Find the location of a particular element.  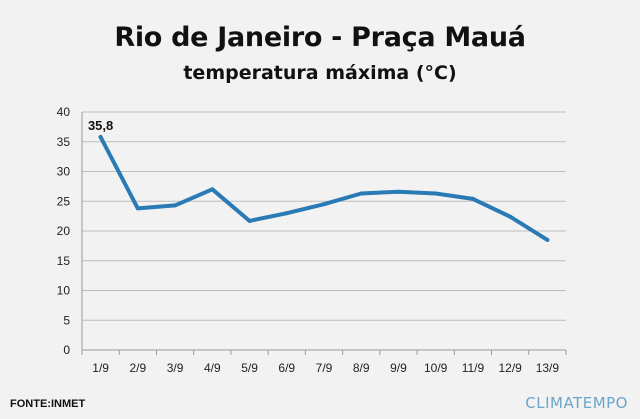

y-tick-label: 35 is located at coordinates (64, 142).